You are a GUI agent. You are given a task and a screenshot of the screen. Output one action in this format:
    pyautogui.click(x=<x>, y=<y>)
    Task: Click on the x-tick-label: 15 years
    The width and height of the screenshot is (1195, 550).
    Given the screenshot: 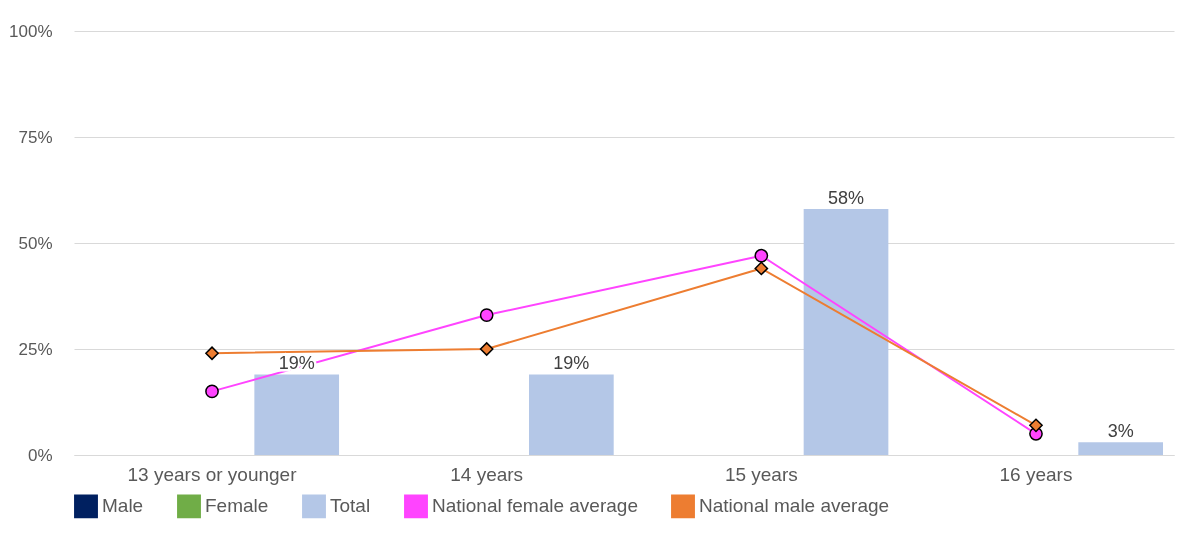 What is the action you would take?
    pyautogui.click(x=761, y=474)
    